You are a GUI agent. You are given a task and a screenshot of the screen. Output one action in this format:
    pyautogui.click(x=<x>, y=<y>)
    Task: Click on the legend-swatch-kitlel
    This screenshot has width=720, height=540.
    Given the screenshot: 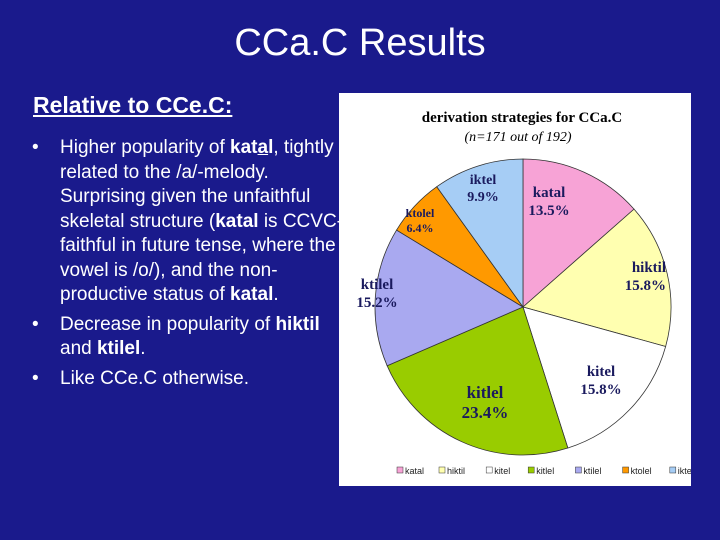 What is the action you would take?
    pyautogui.click(x=531, y=470)
    